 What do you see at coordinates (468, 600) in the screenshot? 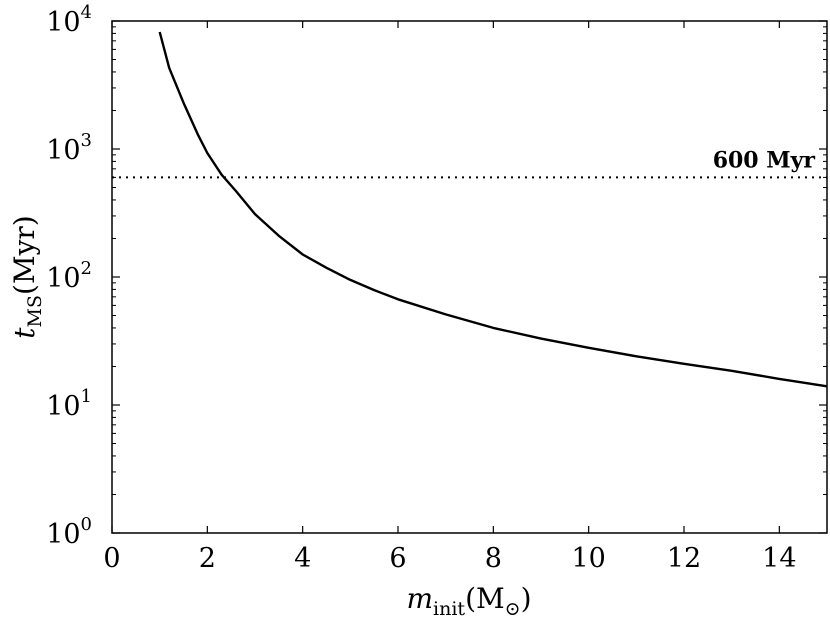
I see `x-axis-label: minit(M⊙)` at bounding box center [468, 600].